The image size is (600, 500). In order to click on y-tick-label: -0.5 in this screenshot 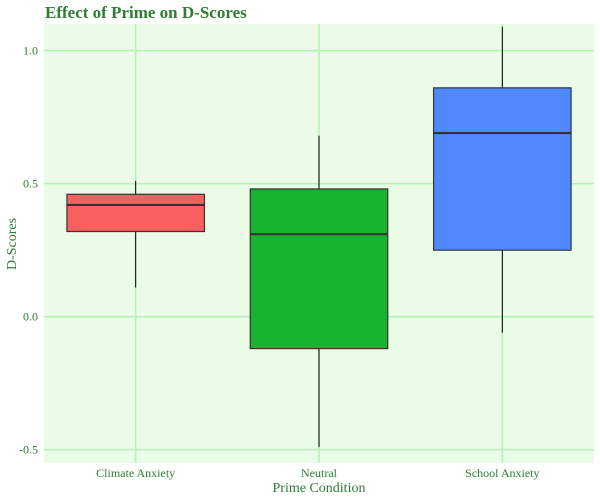, I will do `click(28, 450)`.